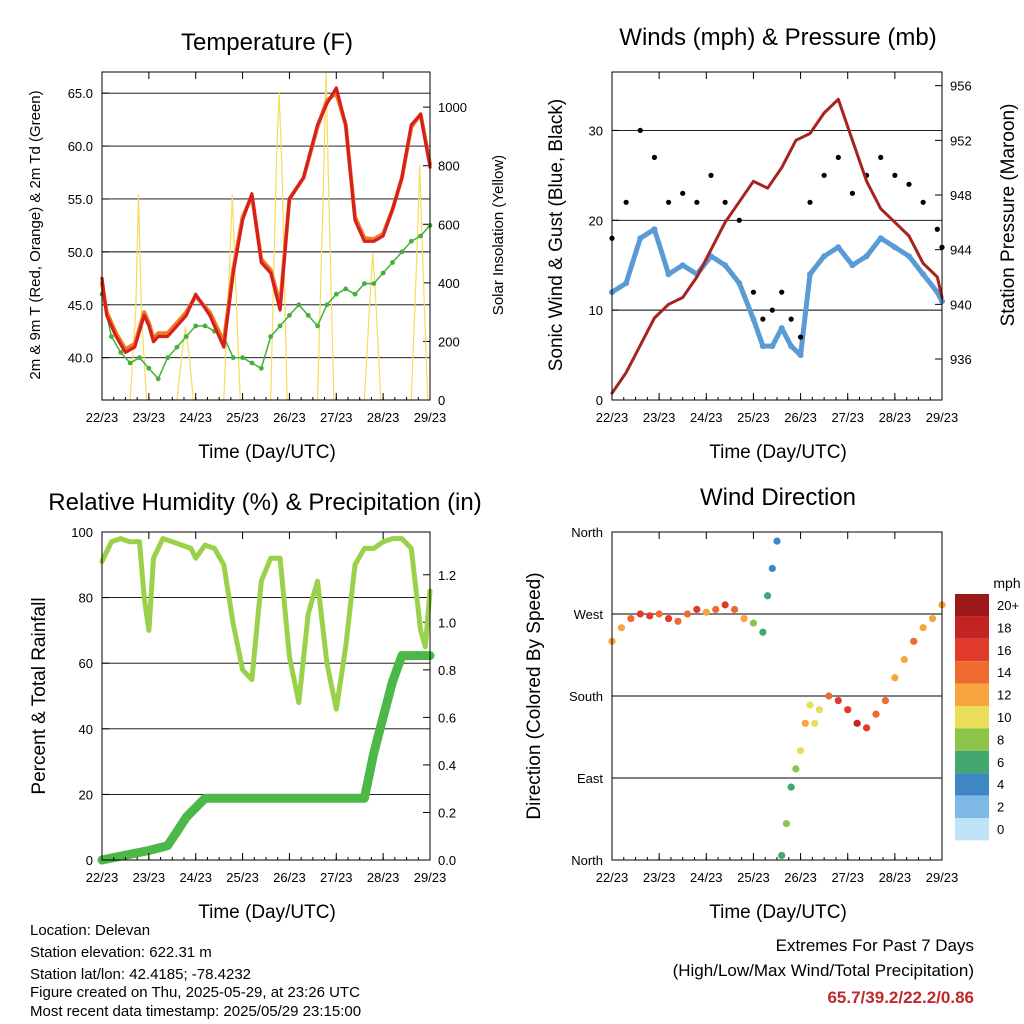 Image resolution: width=1024 pixels, height=1024 pixels. Describe the element at coordinates (86, 663) in the screenshot. I see `y-tick-label: 60` at that location.